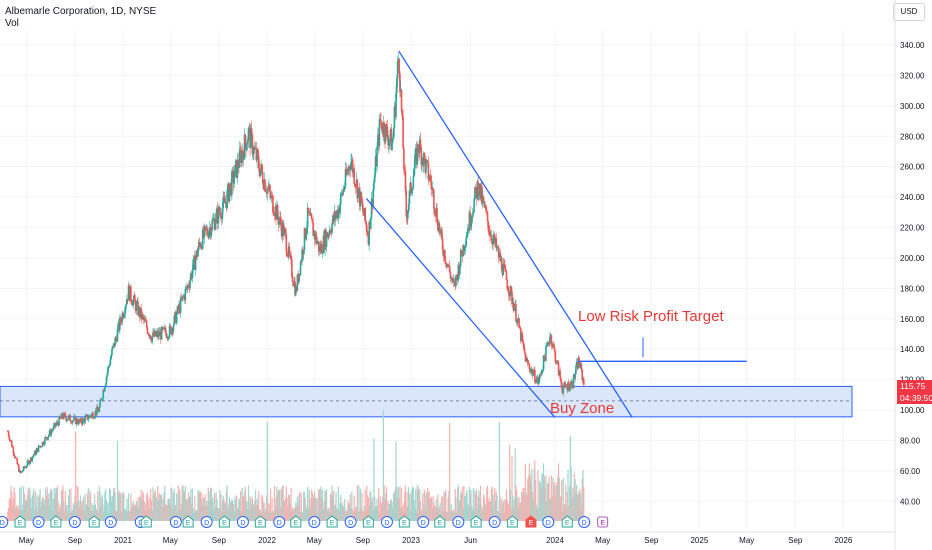  I want to click on symbol-title: Albemarle Corporation, 1D, NYSE, so click(81, 11).